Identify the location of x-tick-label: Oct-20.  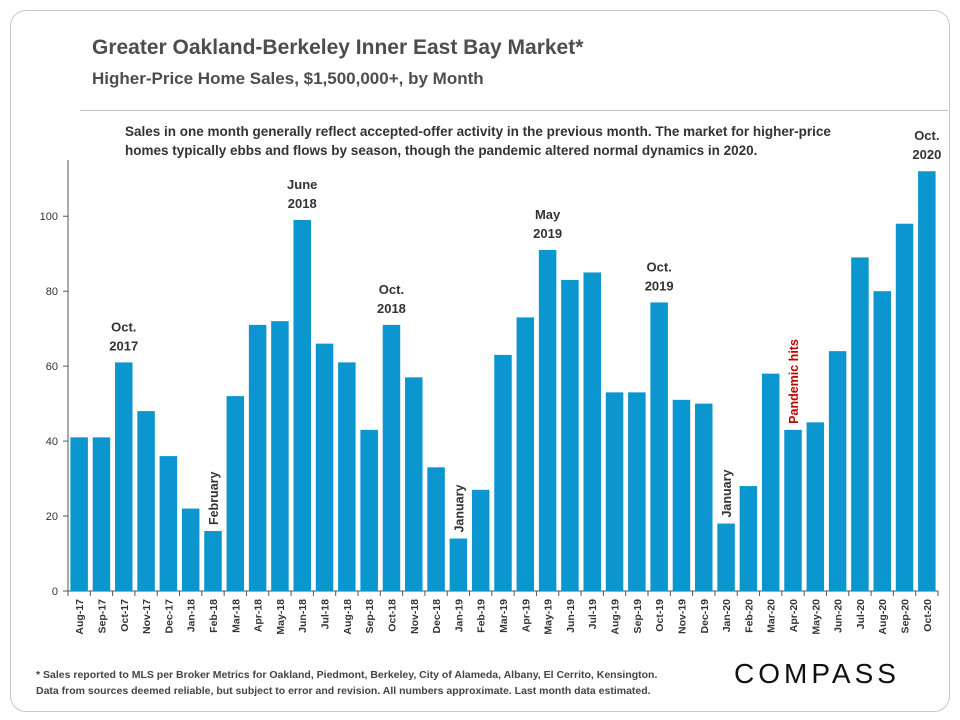
(928, 615).